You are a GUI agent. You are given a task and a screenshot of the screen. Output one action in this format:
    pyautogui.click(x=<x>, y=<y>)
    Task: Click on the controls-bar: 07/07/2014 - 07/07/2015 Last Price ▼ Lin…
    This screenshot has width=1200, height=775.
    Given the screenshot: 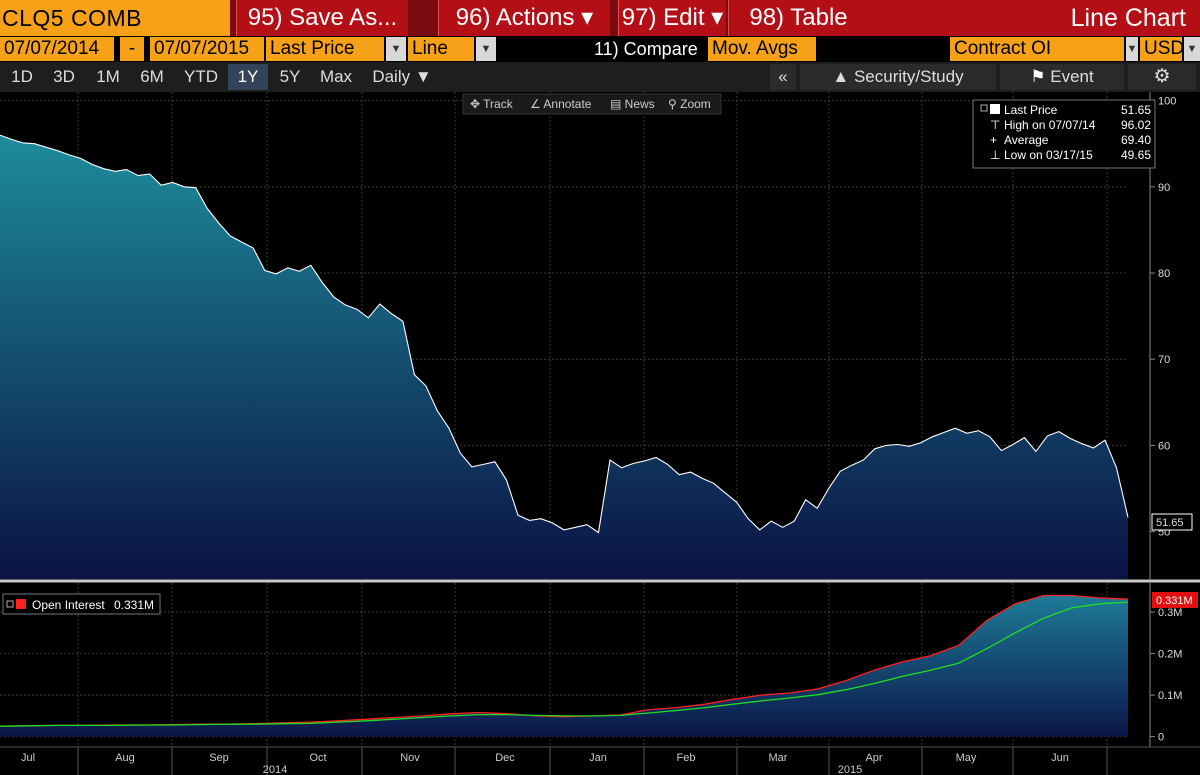 What is the action you would take?
    pyautogui.click(x=600, y=49)
    